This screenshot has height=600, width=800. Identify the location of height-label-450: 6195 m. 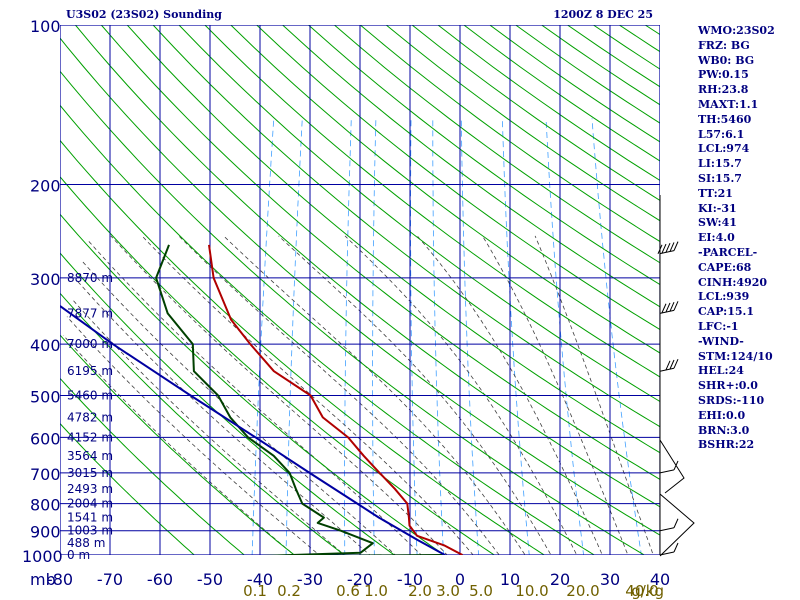
(90, 371).